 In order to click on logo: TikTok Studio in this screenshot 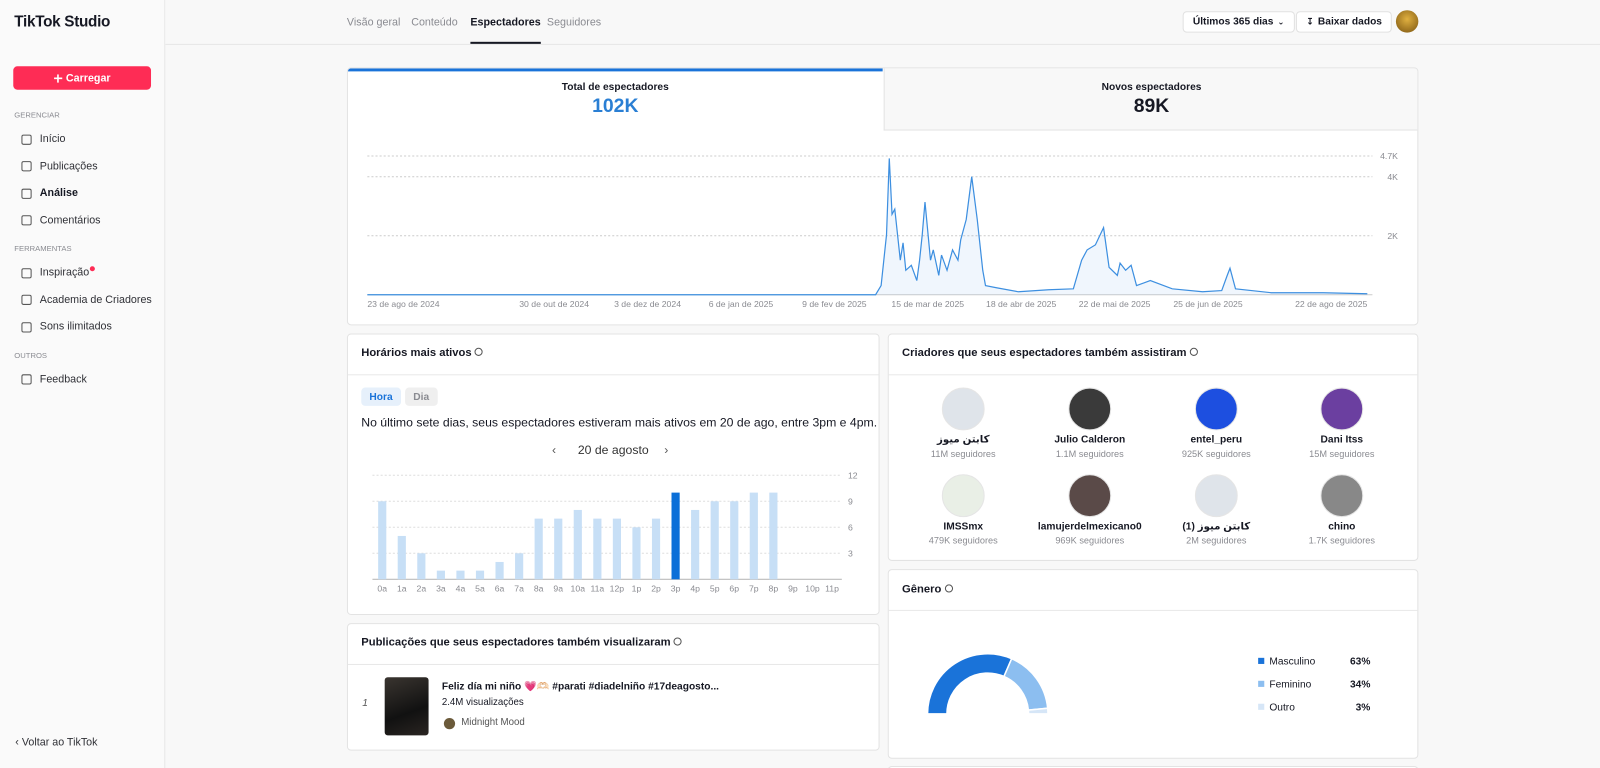, I will do `click(62, 22)`.